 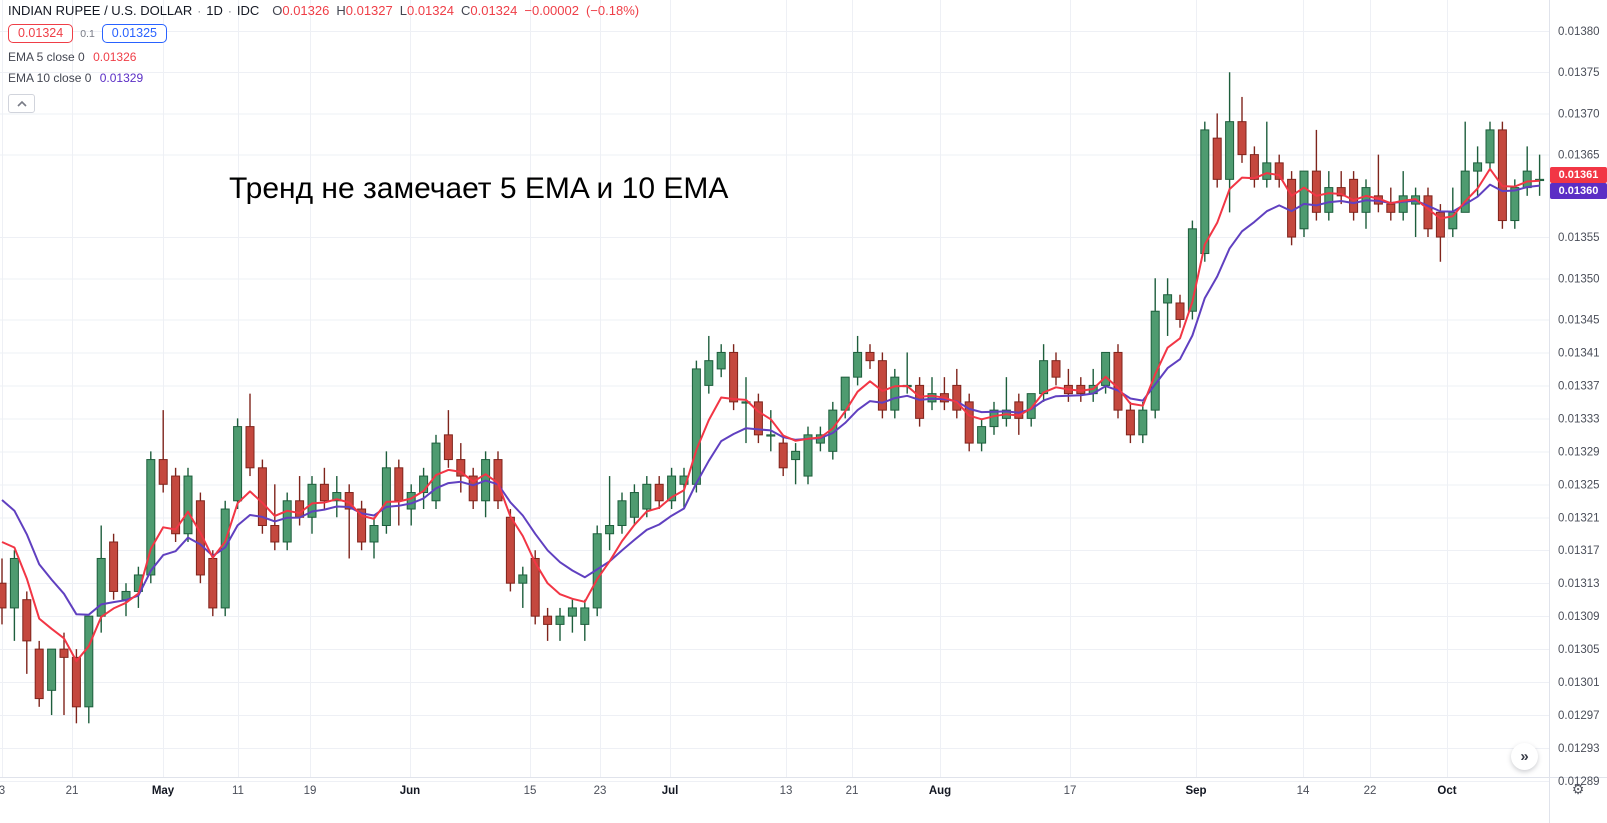 What do you see at coordinates (410, 791) in the screenshot?
I see `time-axis-label: Jun` at bounding box center [410, 791].